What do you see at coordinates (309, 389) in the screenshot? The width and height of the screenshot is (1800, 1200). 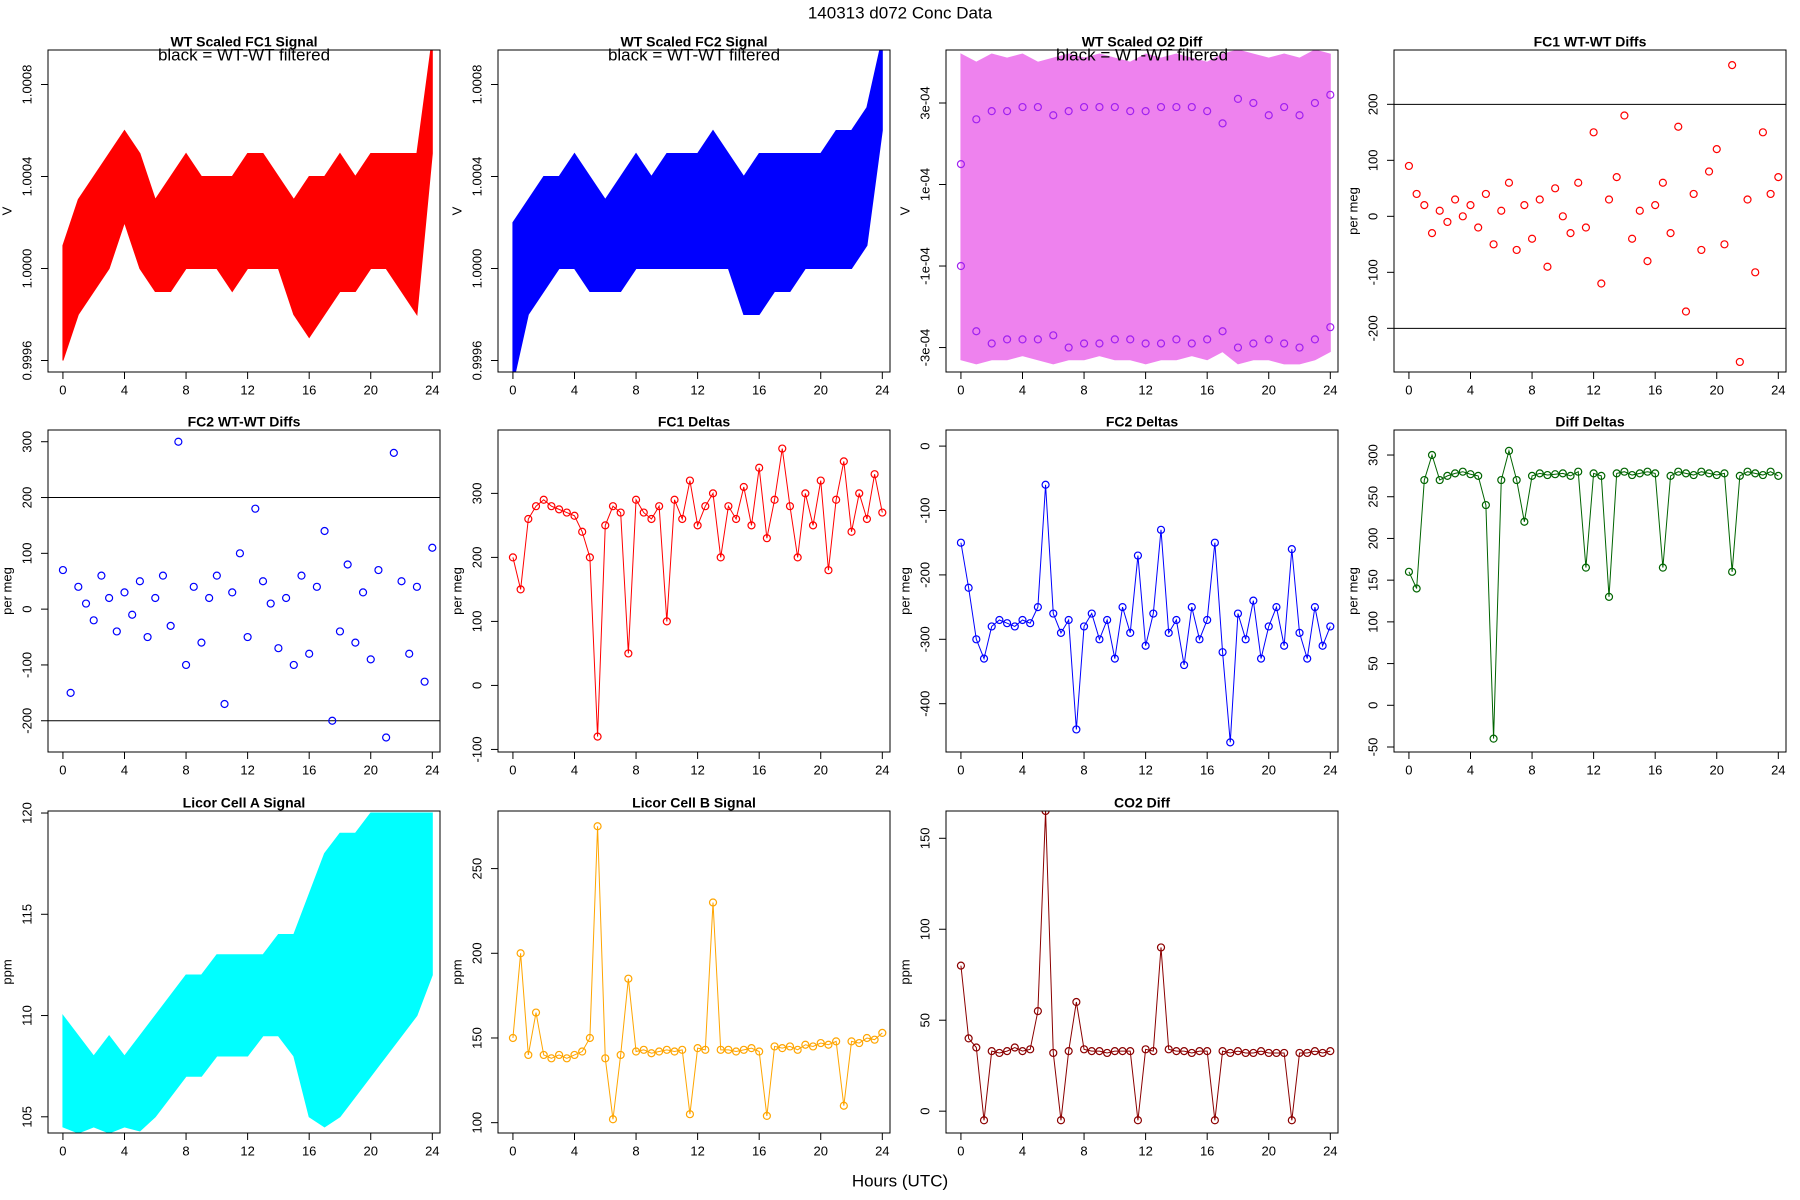 I see `x-tick-label: 16` at bounding box center [309, 389].